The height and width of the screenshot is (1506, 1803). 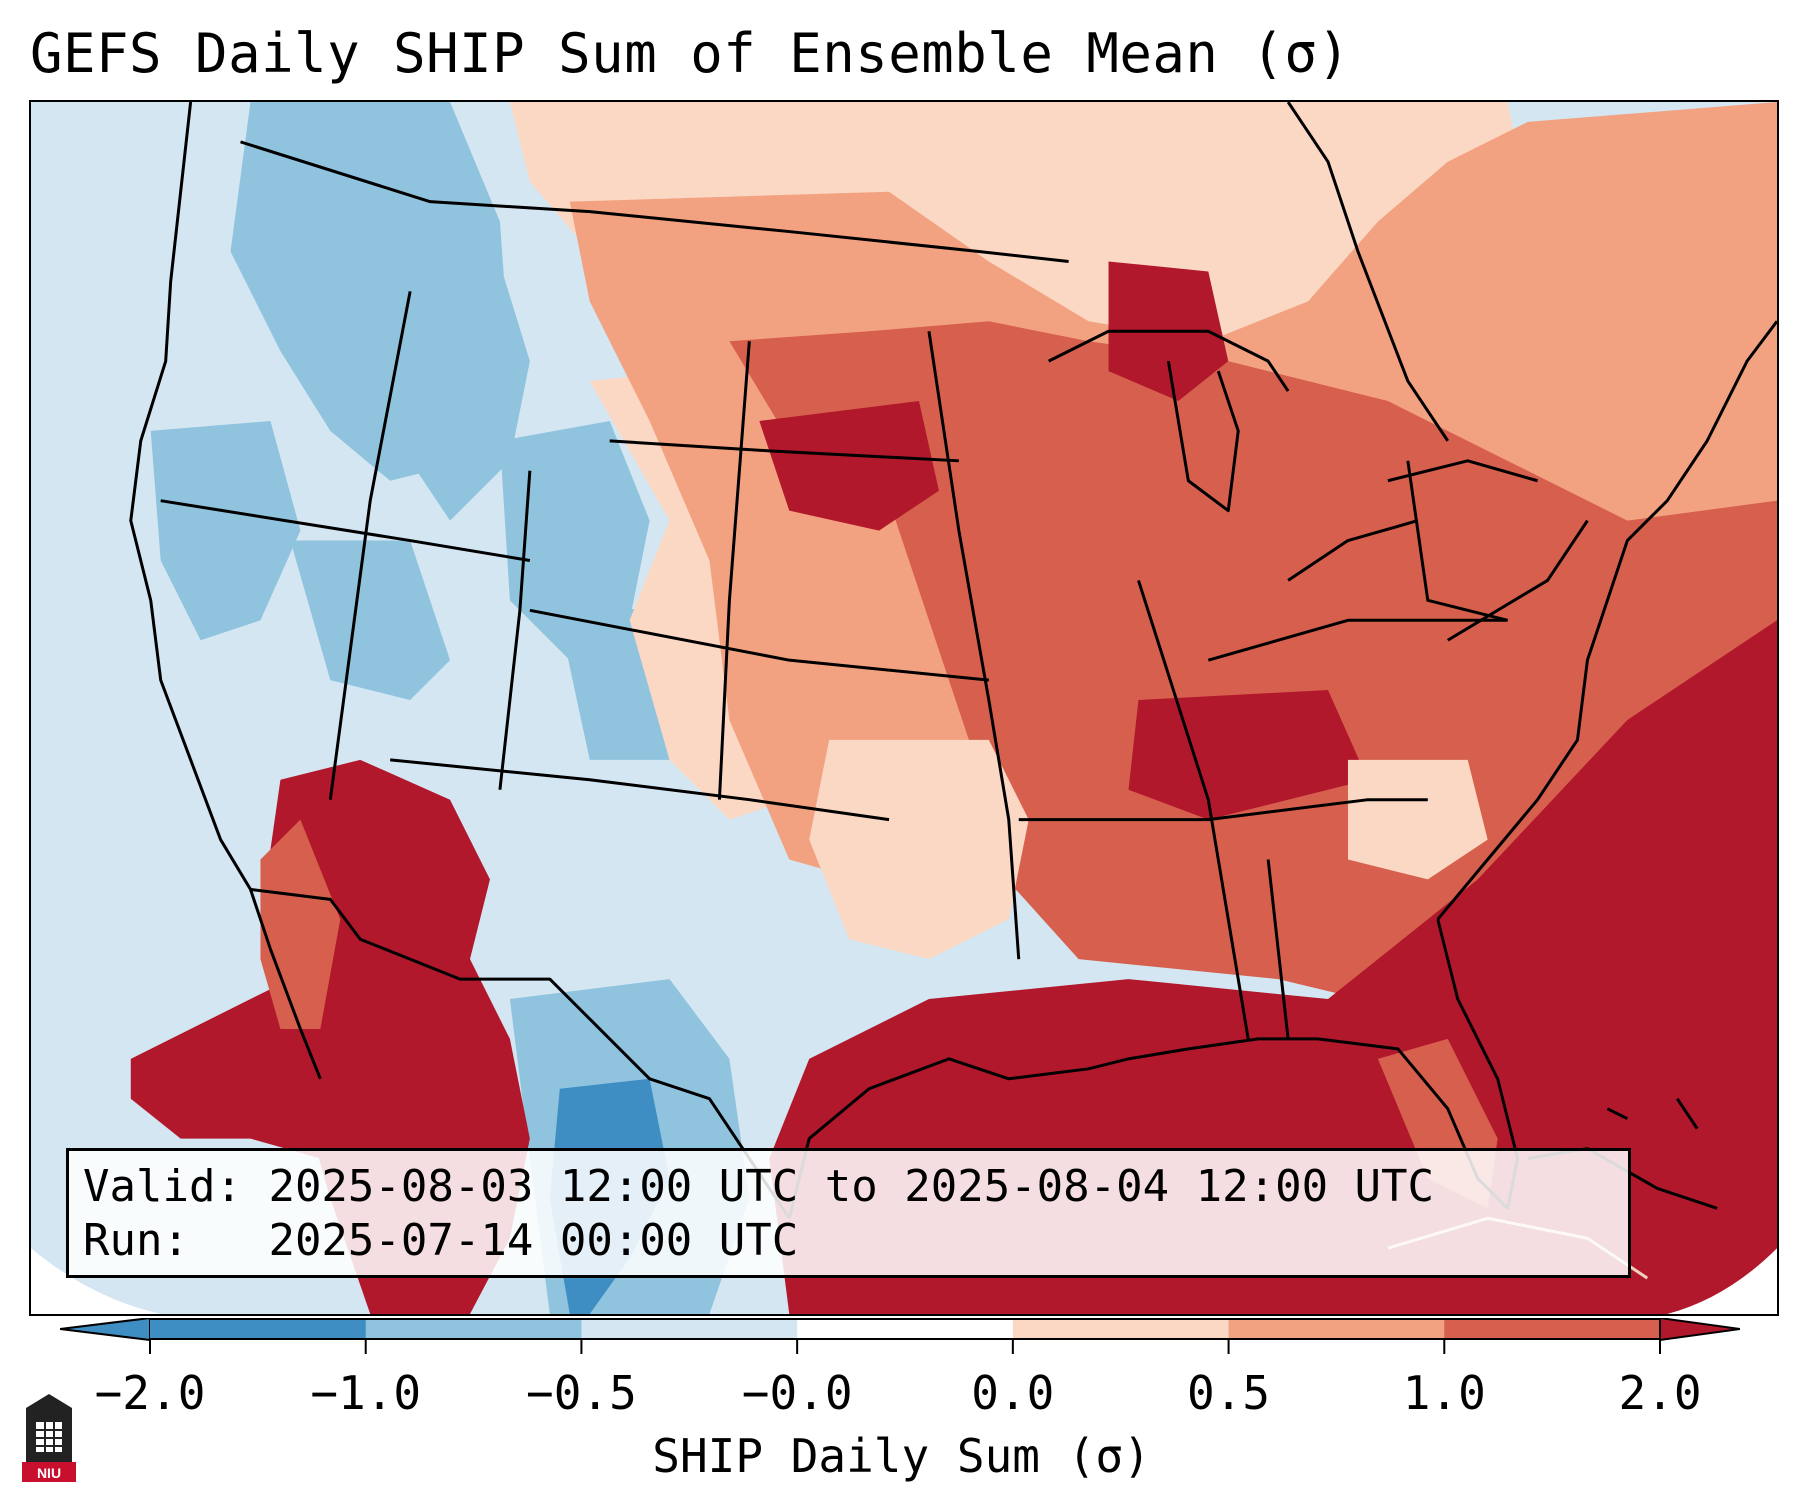 I want to click on utah-blue-patch, so click(x=574, y=540).